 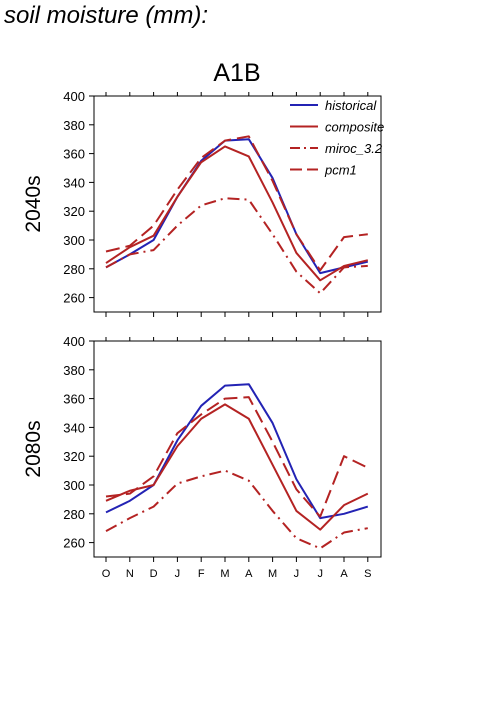 What do you see at coordinates (201, 574) in the screenshot?
I see `x-tick-label: F` at bounding box center [201, 574].